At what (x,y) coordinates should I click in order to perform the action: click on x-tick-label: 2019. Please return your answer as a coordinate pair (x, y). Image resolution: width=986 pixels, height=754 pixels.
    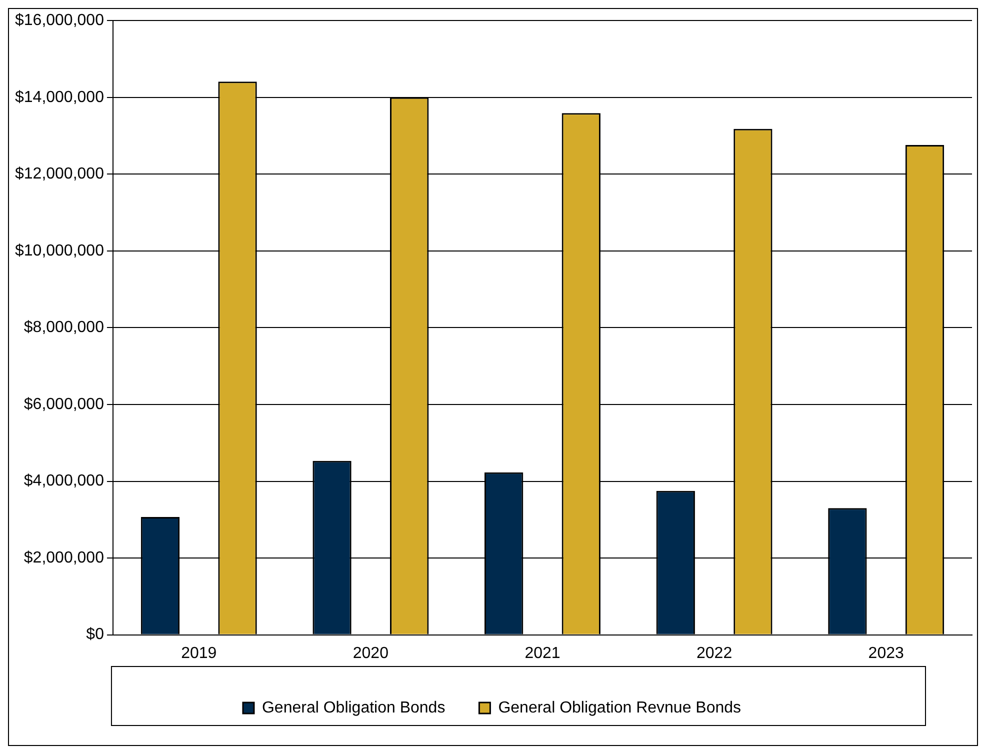
    Looking at the image, I should click on (199, 653).